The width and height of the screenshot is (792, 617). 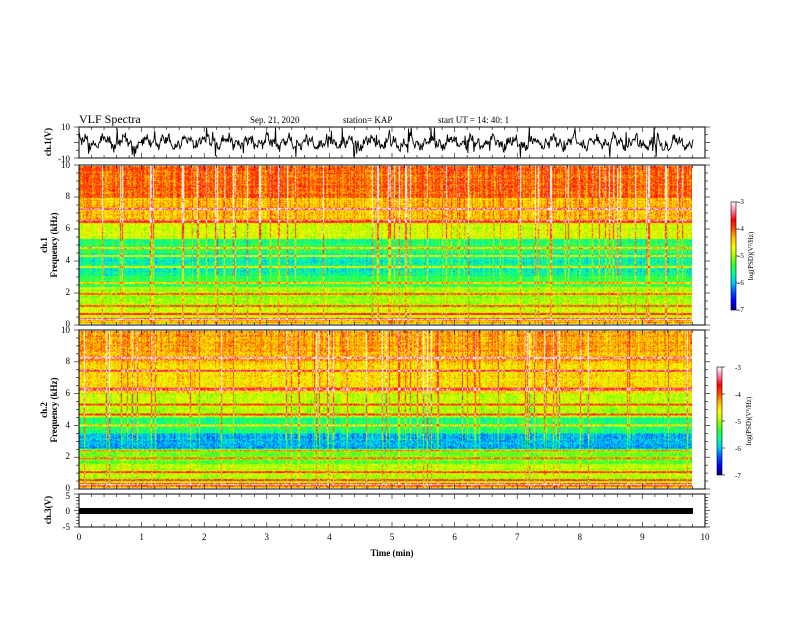 What do you see at coordinates (580, 537) in the screenshot?
I see `xtick-8: 8` at bounding box center [580, 537].